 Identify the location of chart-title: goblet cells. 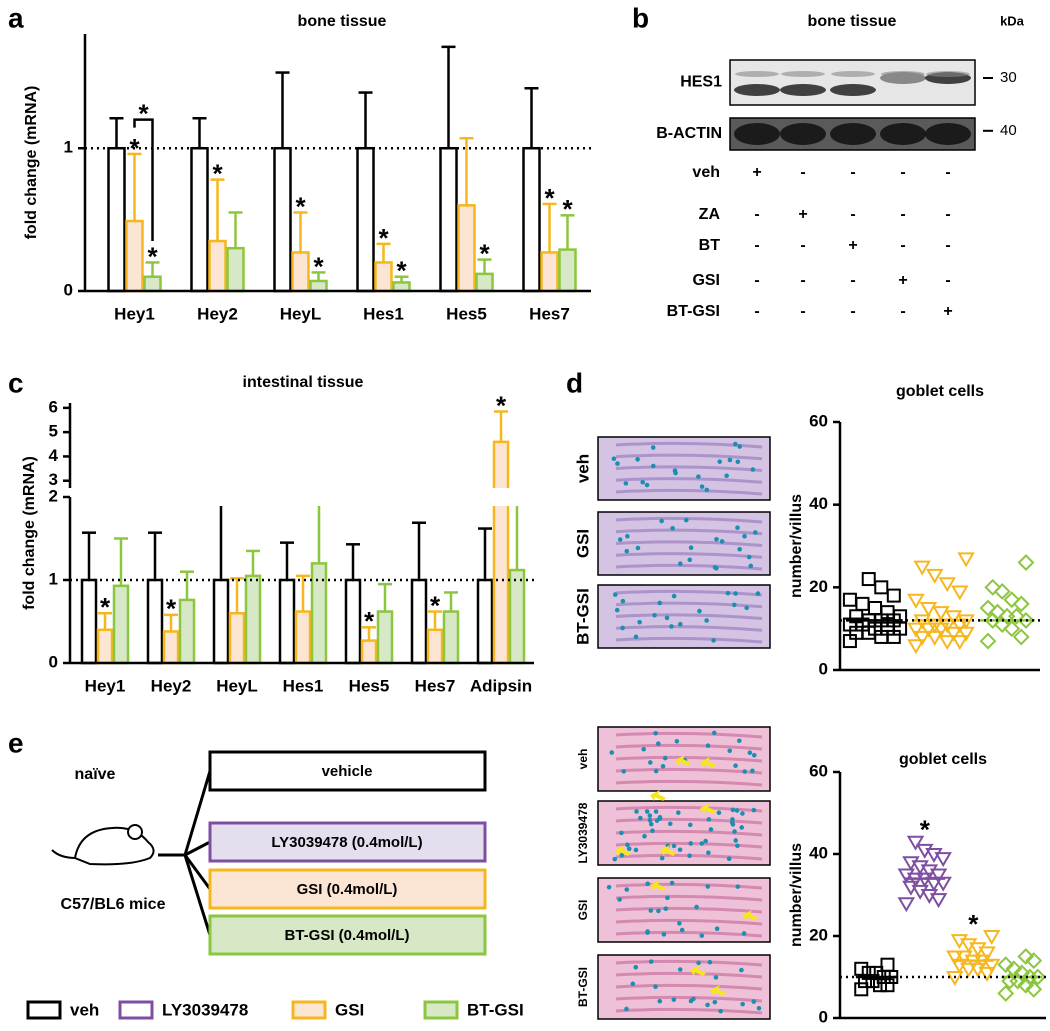
(943, 759).